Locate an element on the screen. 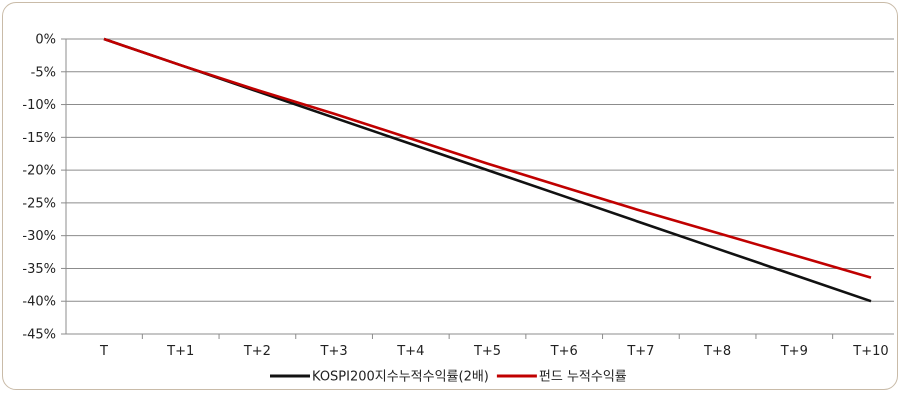 Image resolution: width=902 pixels, height=394 pixels. x-tick-label: T+9 is located at coordinates (794, 351).